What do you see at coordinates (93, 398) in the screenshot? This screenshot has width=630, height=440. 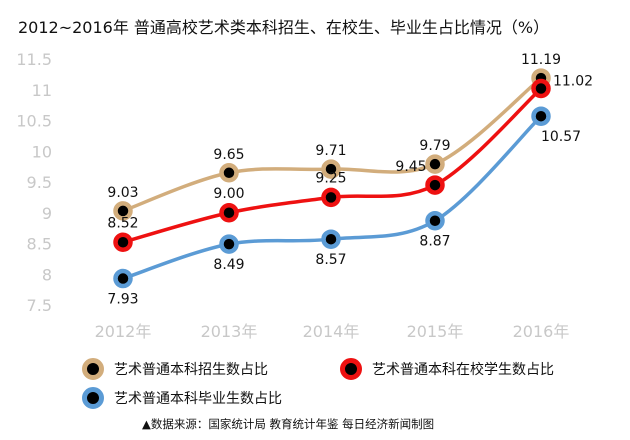 I see `legend-marker-graduates` at bounding box center [93, 398].